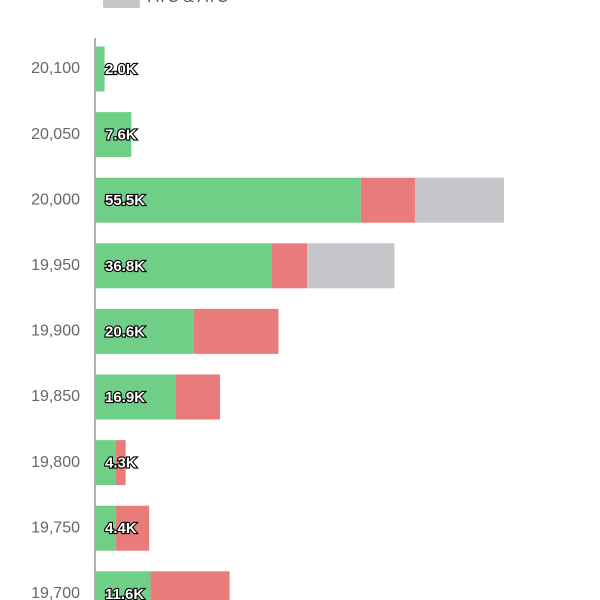 The width and height of the screenshot is (600, 600). Describe the element at coordinates (55, 396) in the screenshot. I see `y-tick-label: 19,850` at that location.